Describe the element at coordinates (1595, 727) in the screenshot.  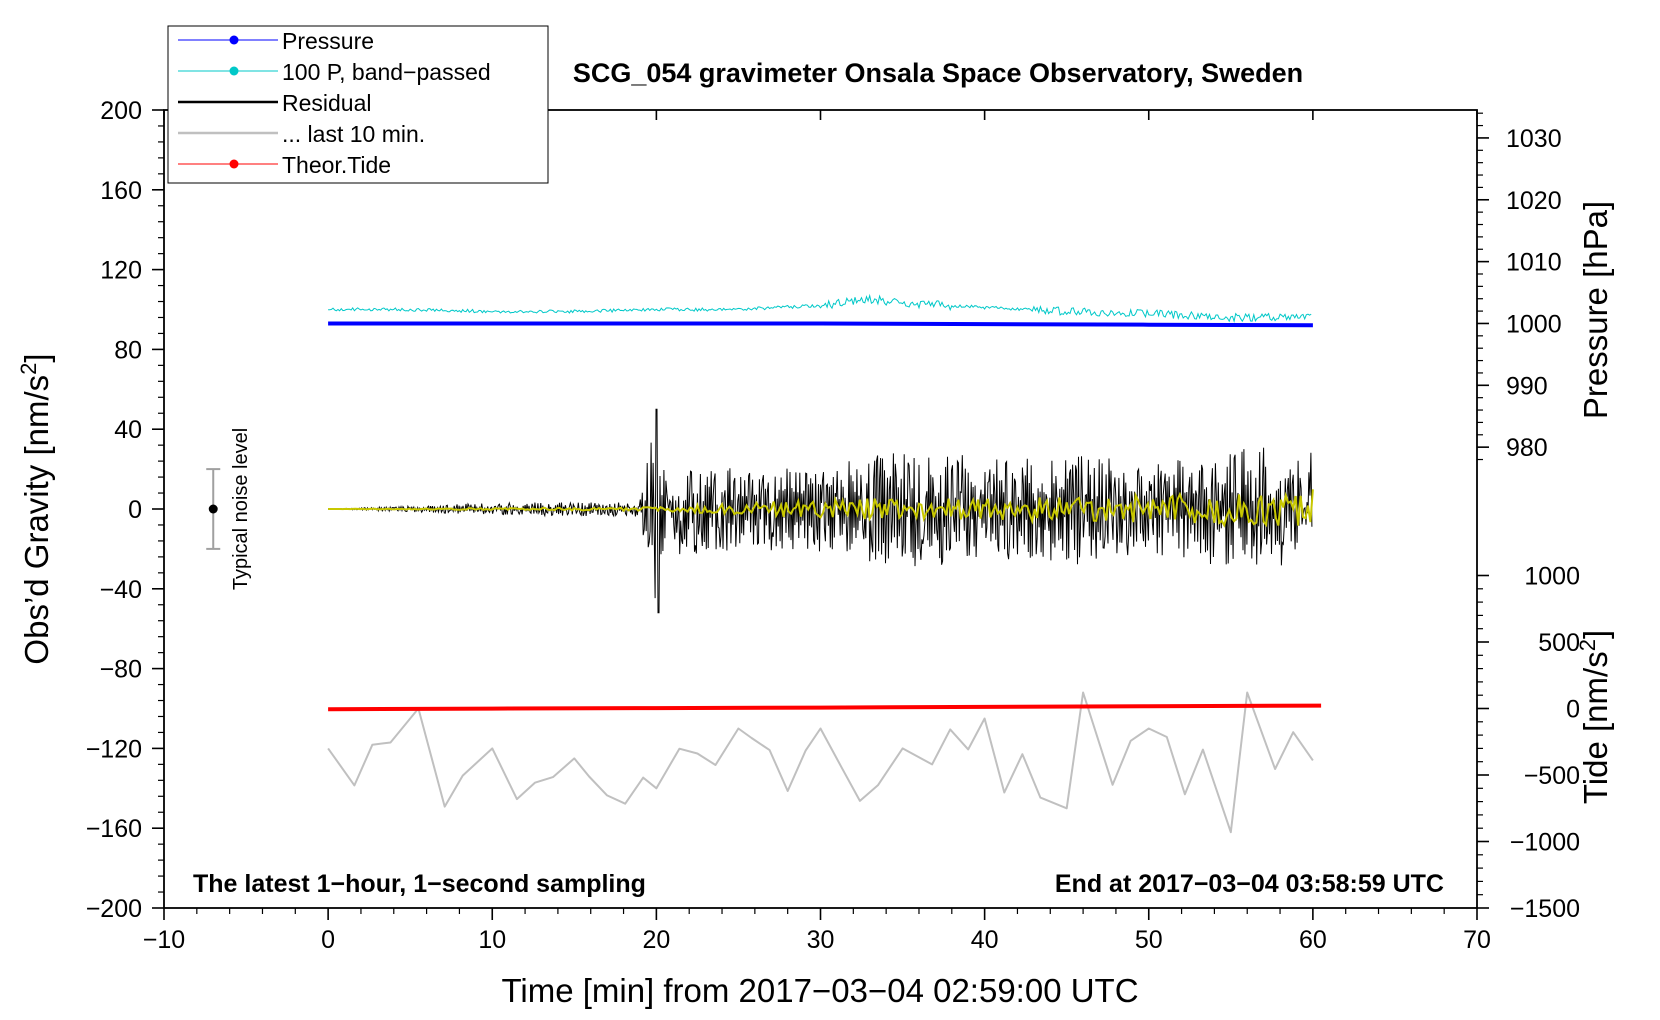
I see `y-axis-label-tide-text: Tide [nm/s` at that location.